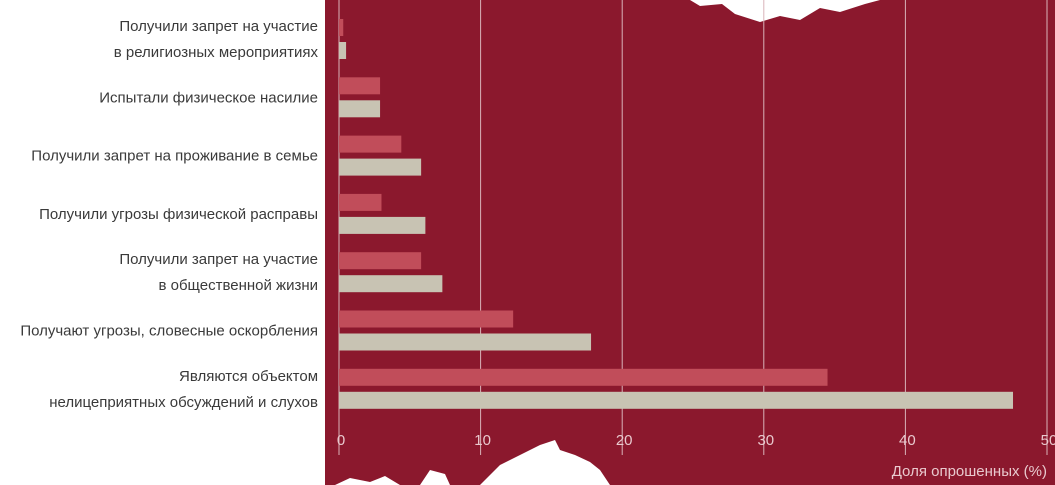  Describe the element at coordinates (624, 440) in the screenshot. I see `x-tick-label: 20` at that location.